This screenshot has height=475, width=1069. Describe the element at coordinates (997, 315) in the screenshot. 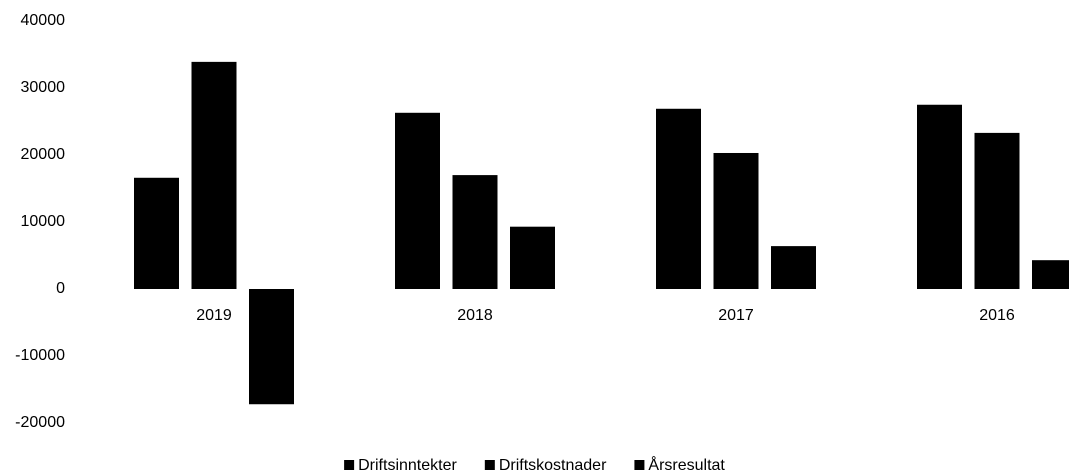

I see `x-tick-label: 2016` at that location.